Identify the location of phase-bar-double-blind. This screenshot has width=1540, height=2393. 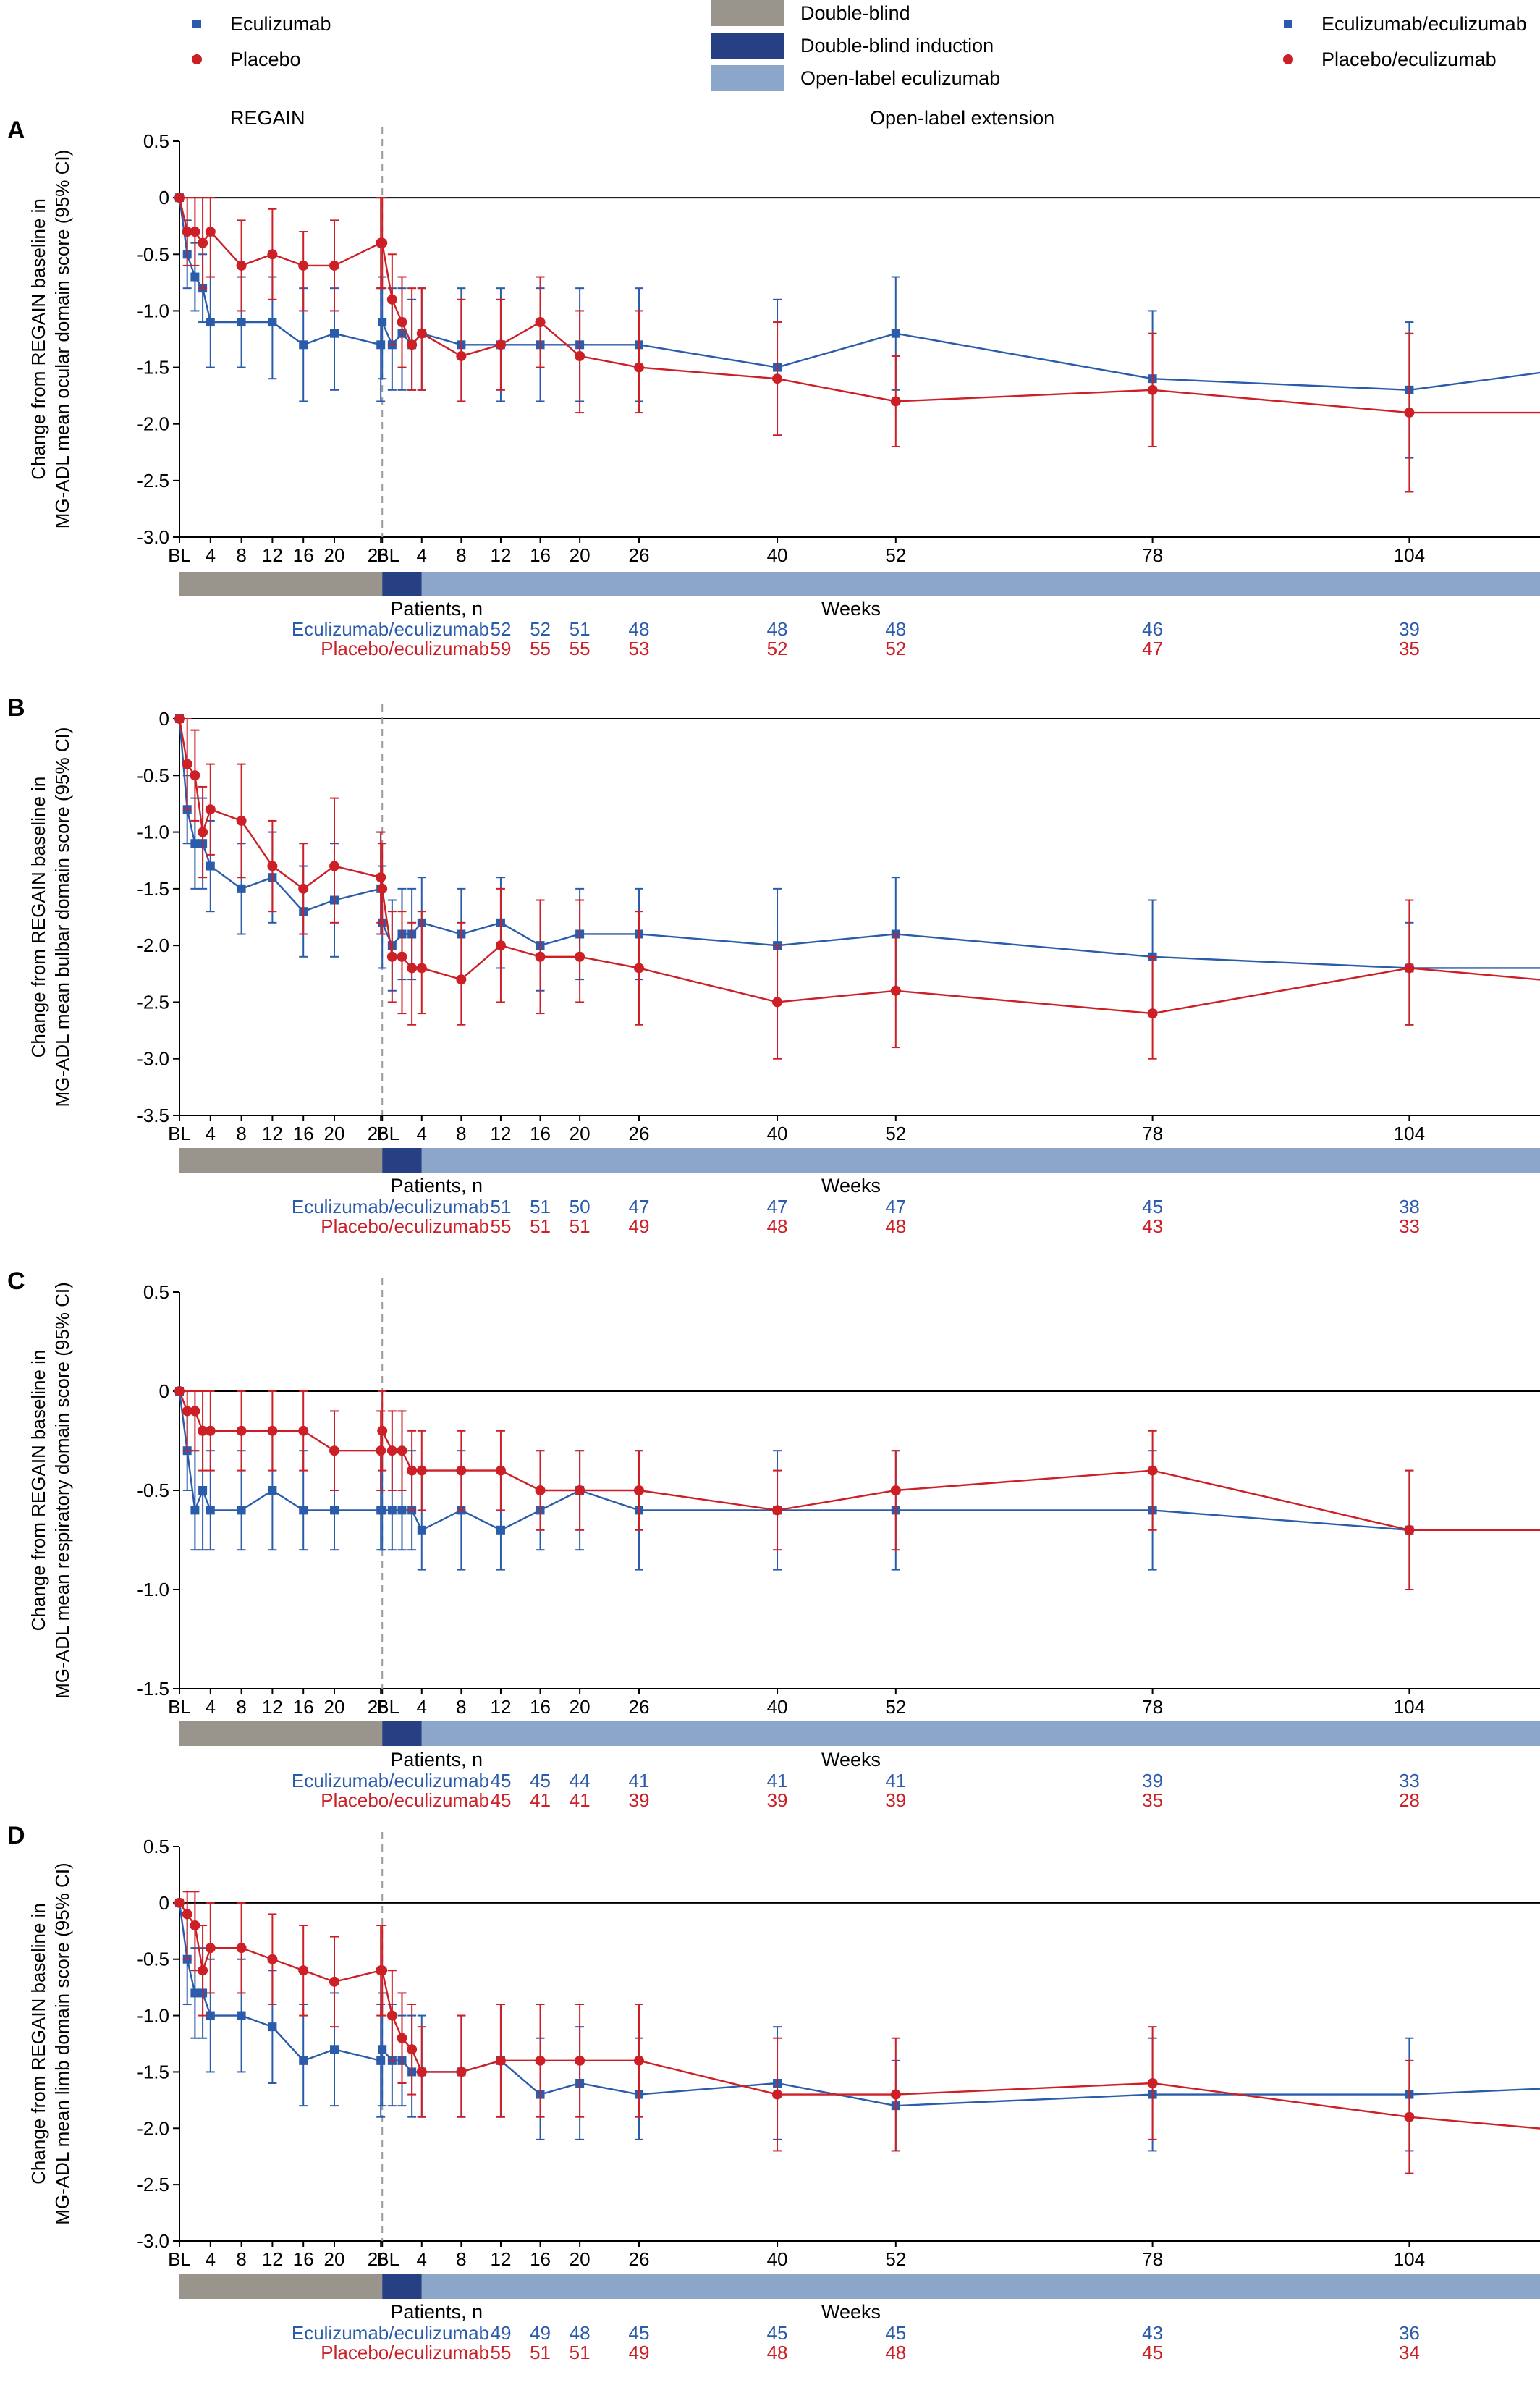
(281, 1160).